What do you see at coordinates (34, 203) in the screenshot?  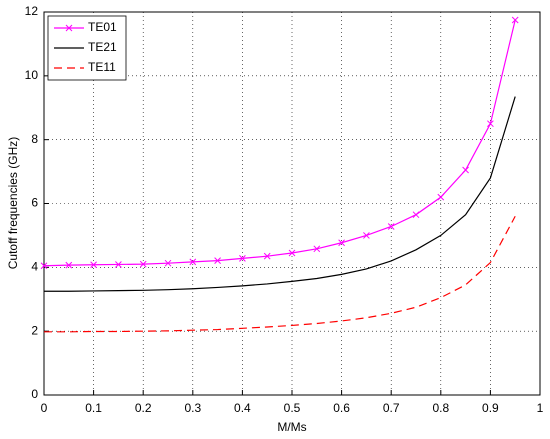 I see `y-tick-label: 6` at bounding box center [34, 203].